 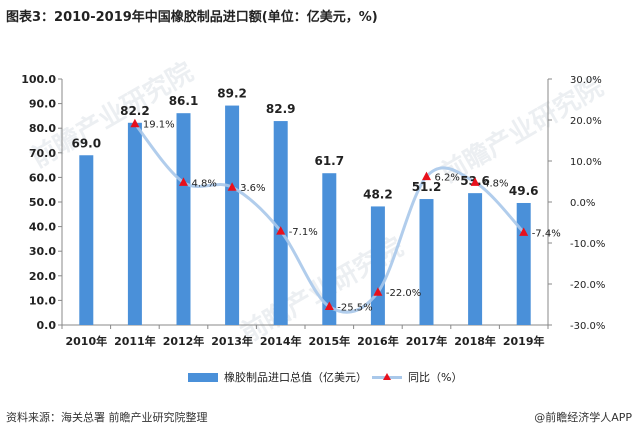 I want to click on y-right-tick-label: -30.0%, so click(x=587, y=326).